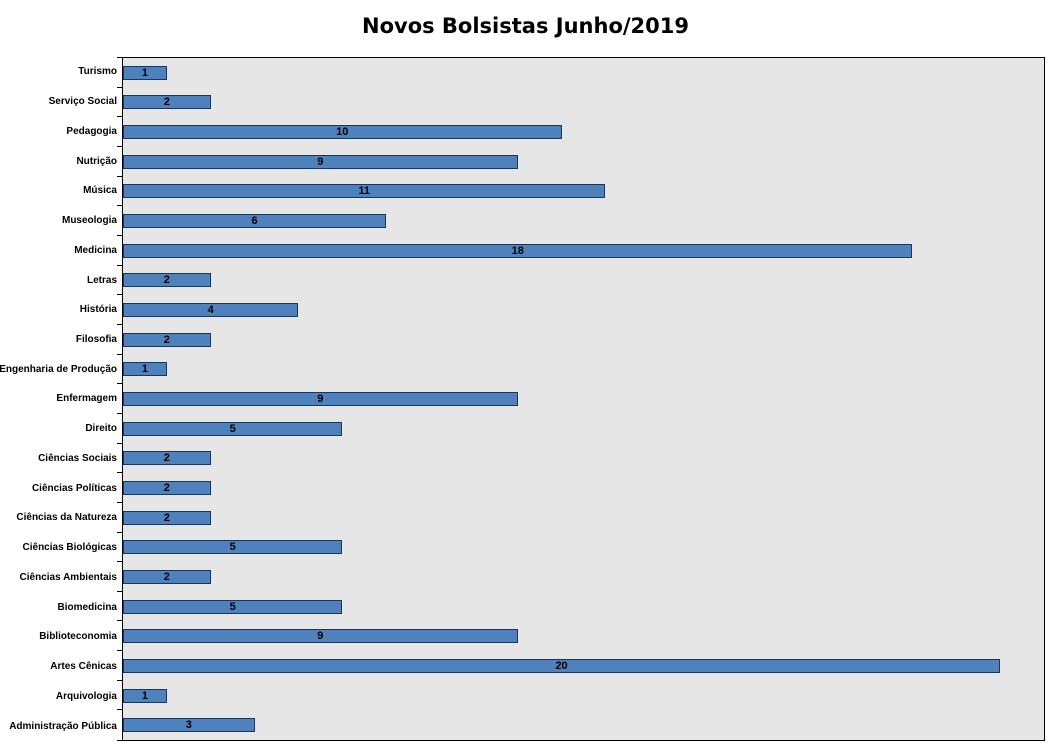 The width and height of the screenshot is (1051, 745). I want to click on category-label: Turismo, so click(97, 72).